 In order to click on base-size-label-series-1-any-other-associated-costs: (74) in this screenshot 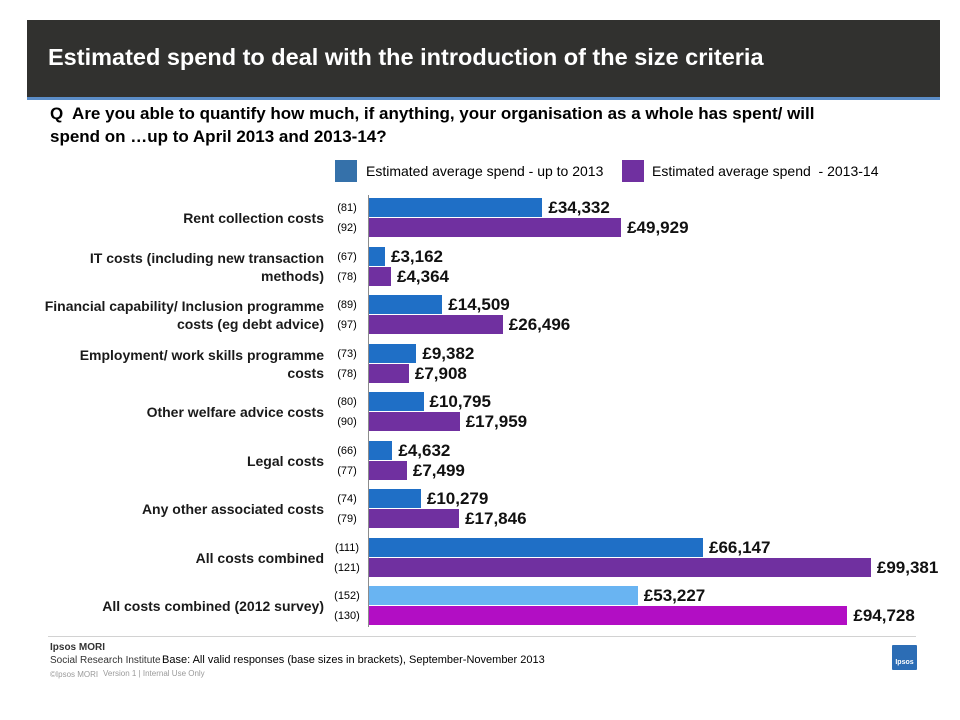, I will do `click(347, 498)`.